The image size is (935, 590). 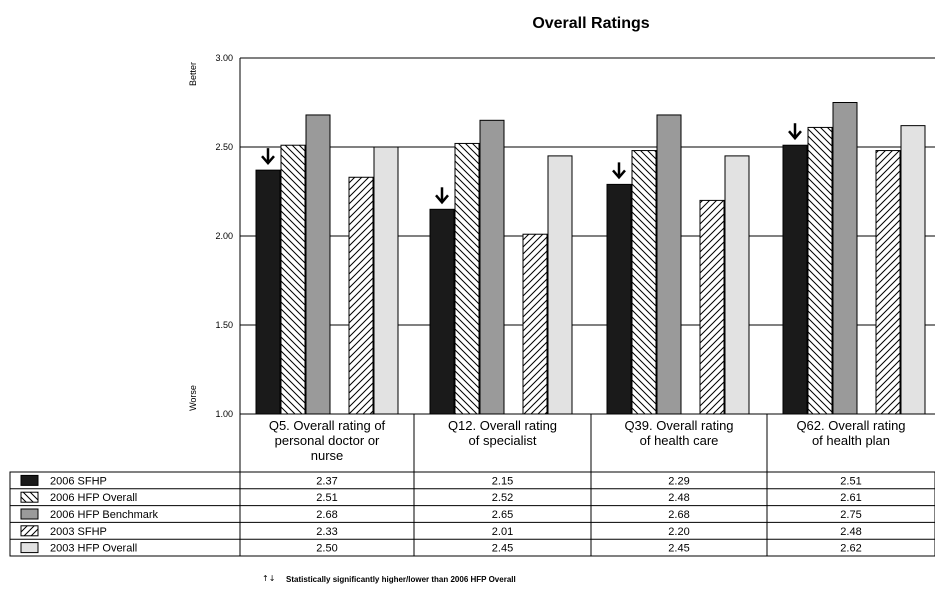 What do you see at coordinates (850, 515) in the screenshot?
I see `table-cell: 2.75` at bounding box center [850, 515].